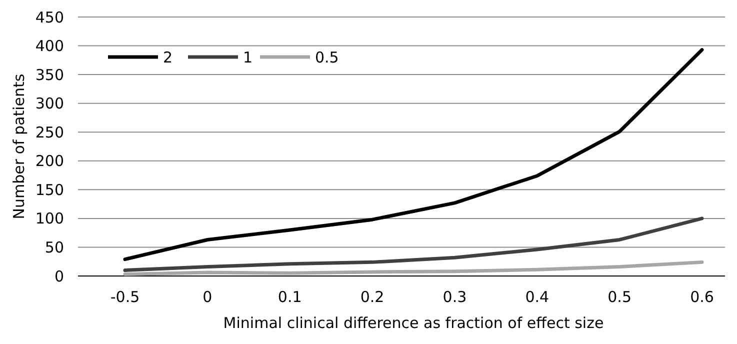  What do you see at coordinates (49, 46) in the screenshot?
I see `y-tick-label: 400` at bounding box center [49, 46].